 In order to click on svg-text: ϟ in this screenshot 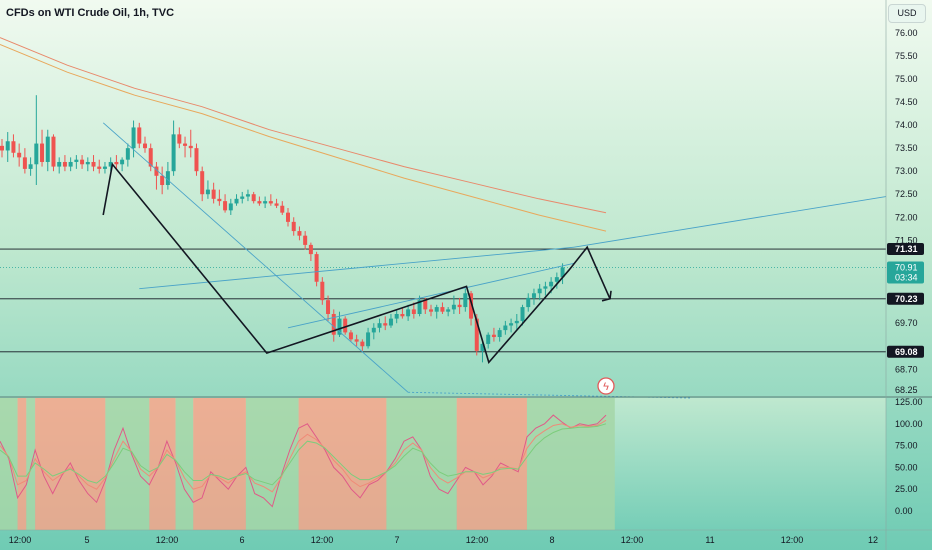, I will do `click(606, 387)`.